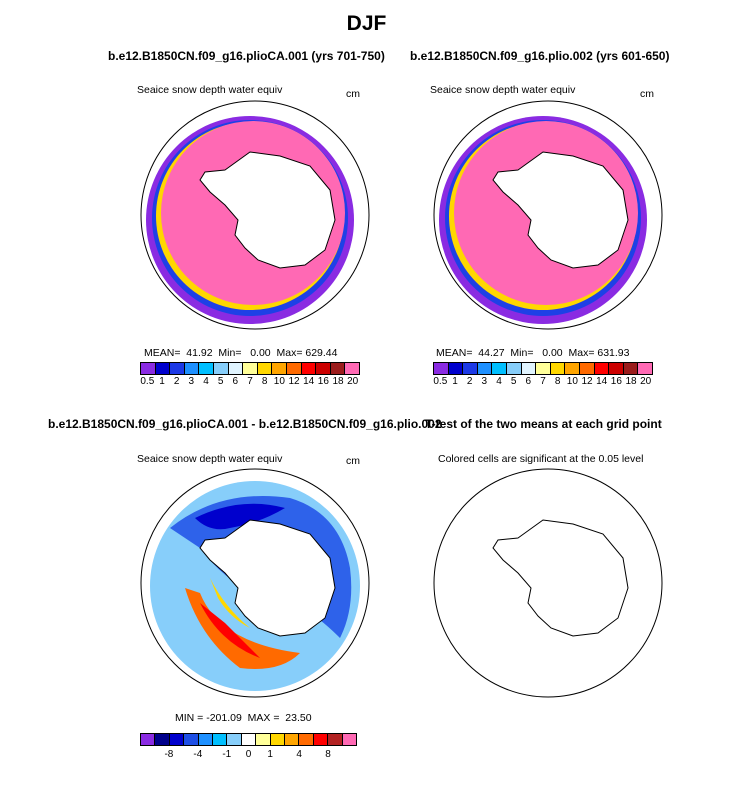 The width and height of the screenshot is (733, 792). What do you see at coordinates (647, 94) in the screenshot?
I see `panel-b-units: cm` at bounding box center [647, 94].